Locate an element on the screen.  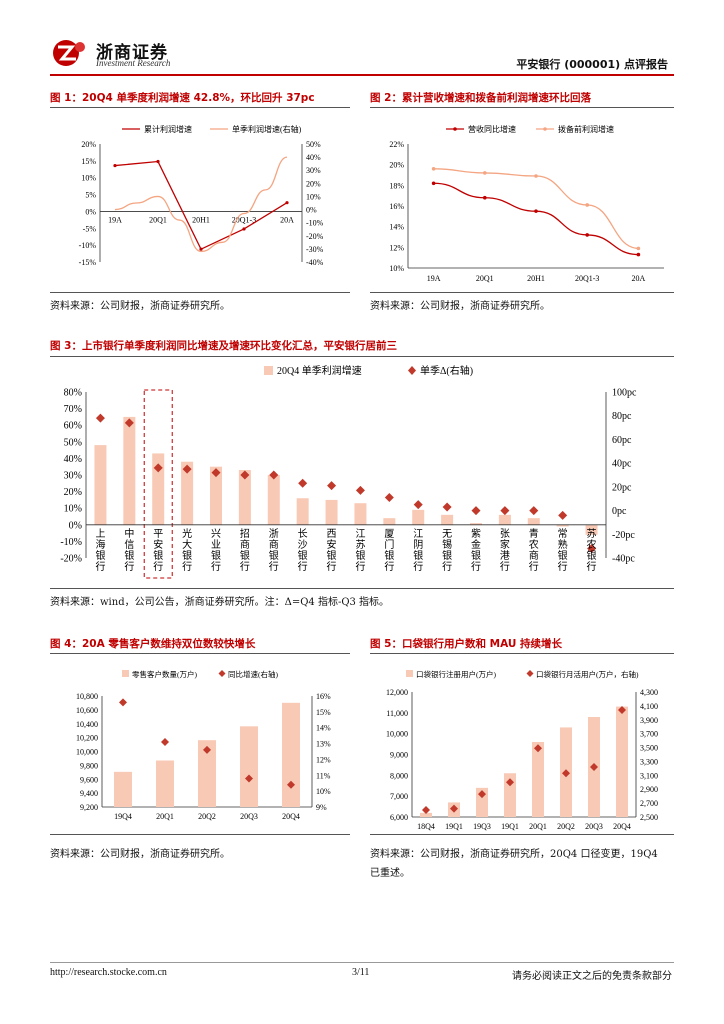
fig3-highlight-box is located at coordinates (158, 484).